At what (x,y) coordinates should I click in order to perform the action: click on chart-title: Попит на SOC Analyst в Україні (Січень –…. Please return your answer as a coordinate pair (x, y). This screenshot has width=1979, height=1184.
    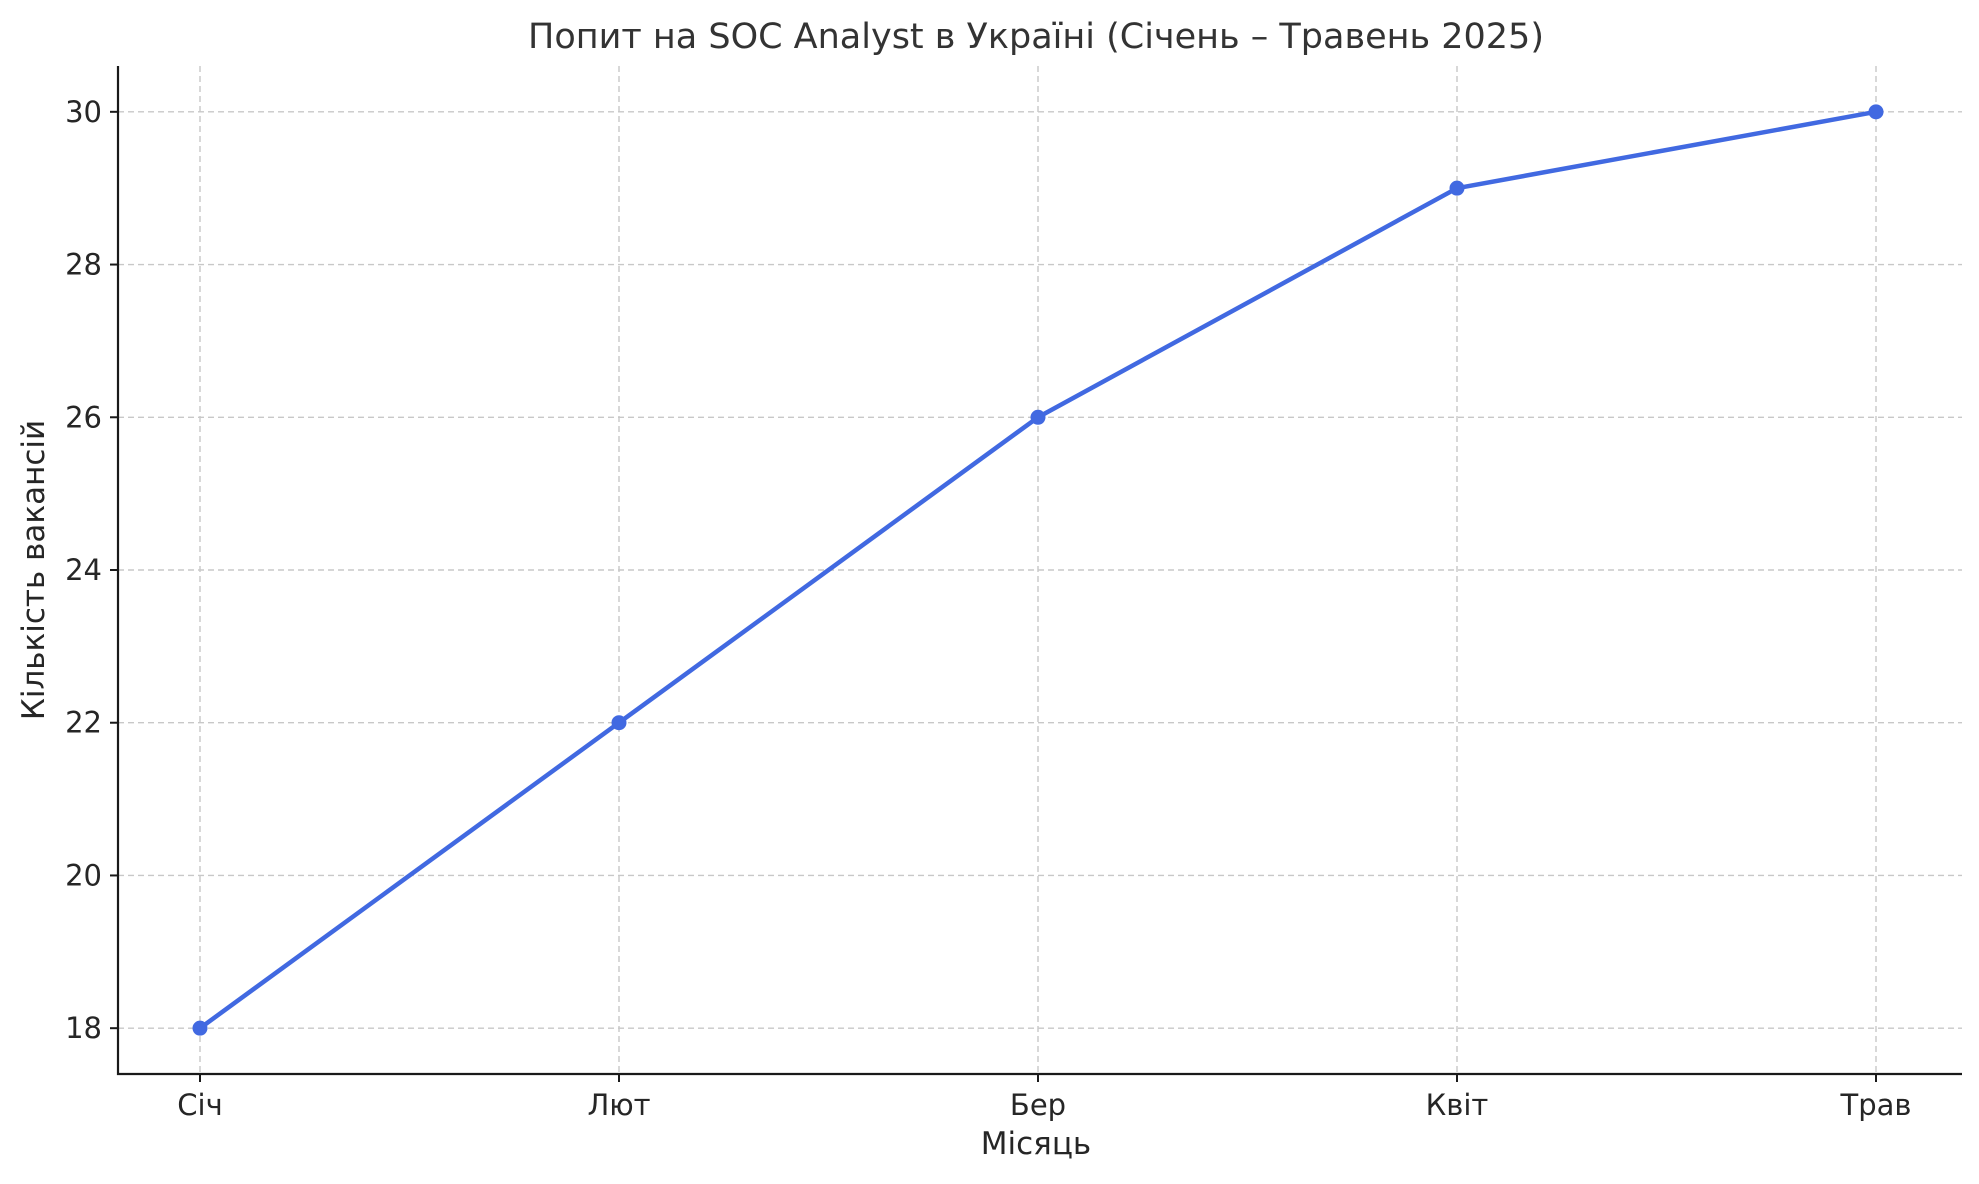
    Looking at the image, I should click on (1036, 37).